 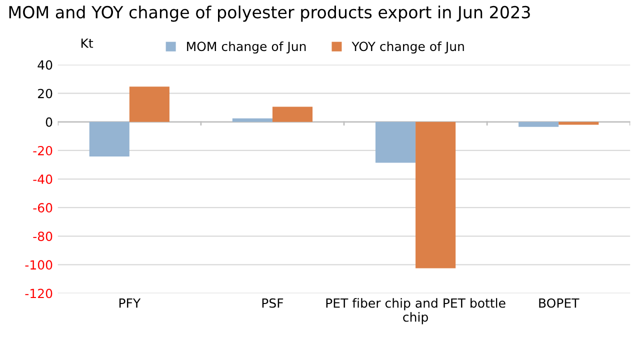 I want to click on x-tick-label: PFY, so click(x=130, y=303).